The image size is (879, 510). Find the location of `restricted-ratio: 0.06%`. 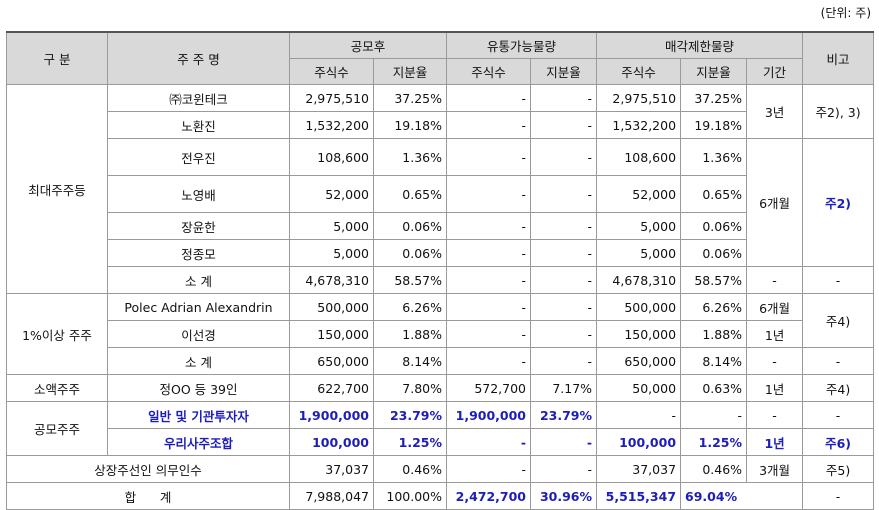

restricted-ratio: 0.06% is located at coordinates (714, 253).